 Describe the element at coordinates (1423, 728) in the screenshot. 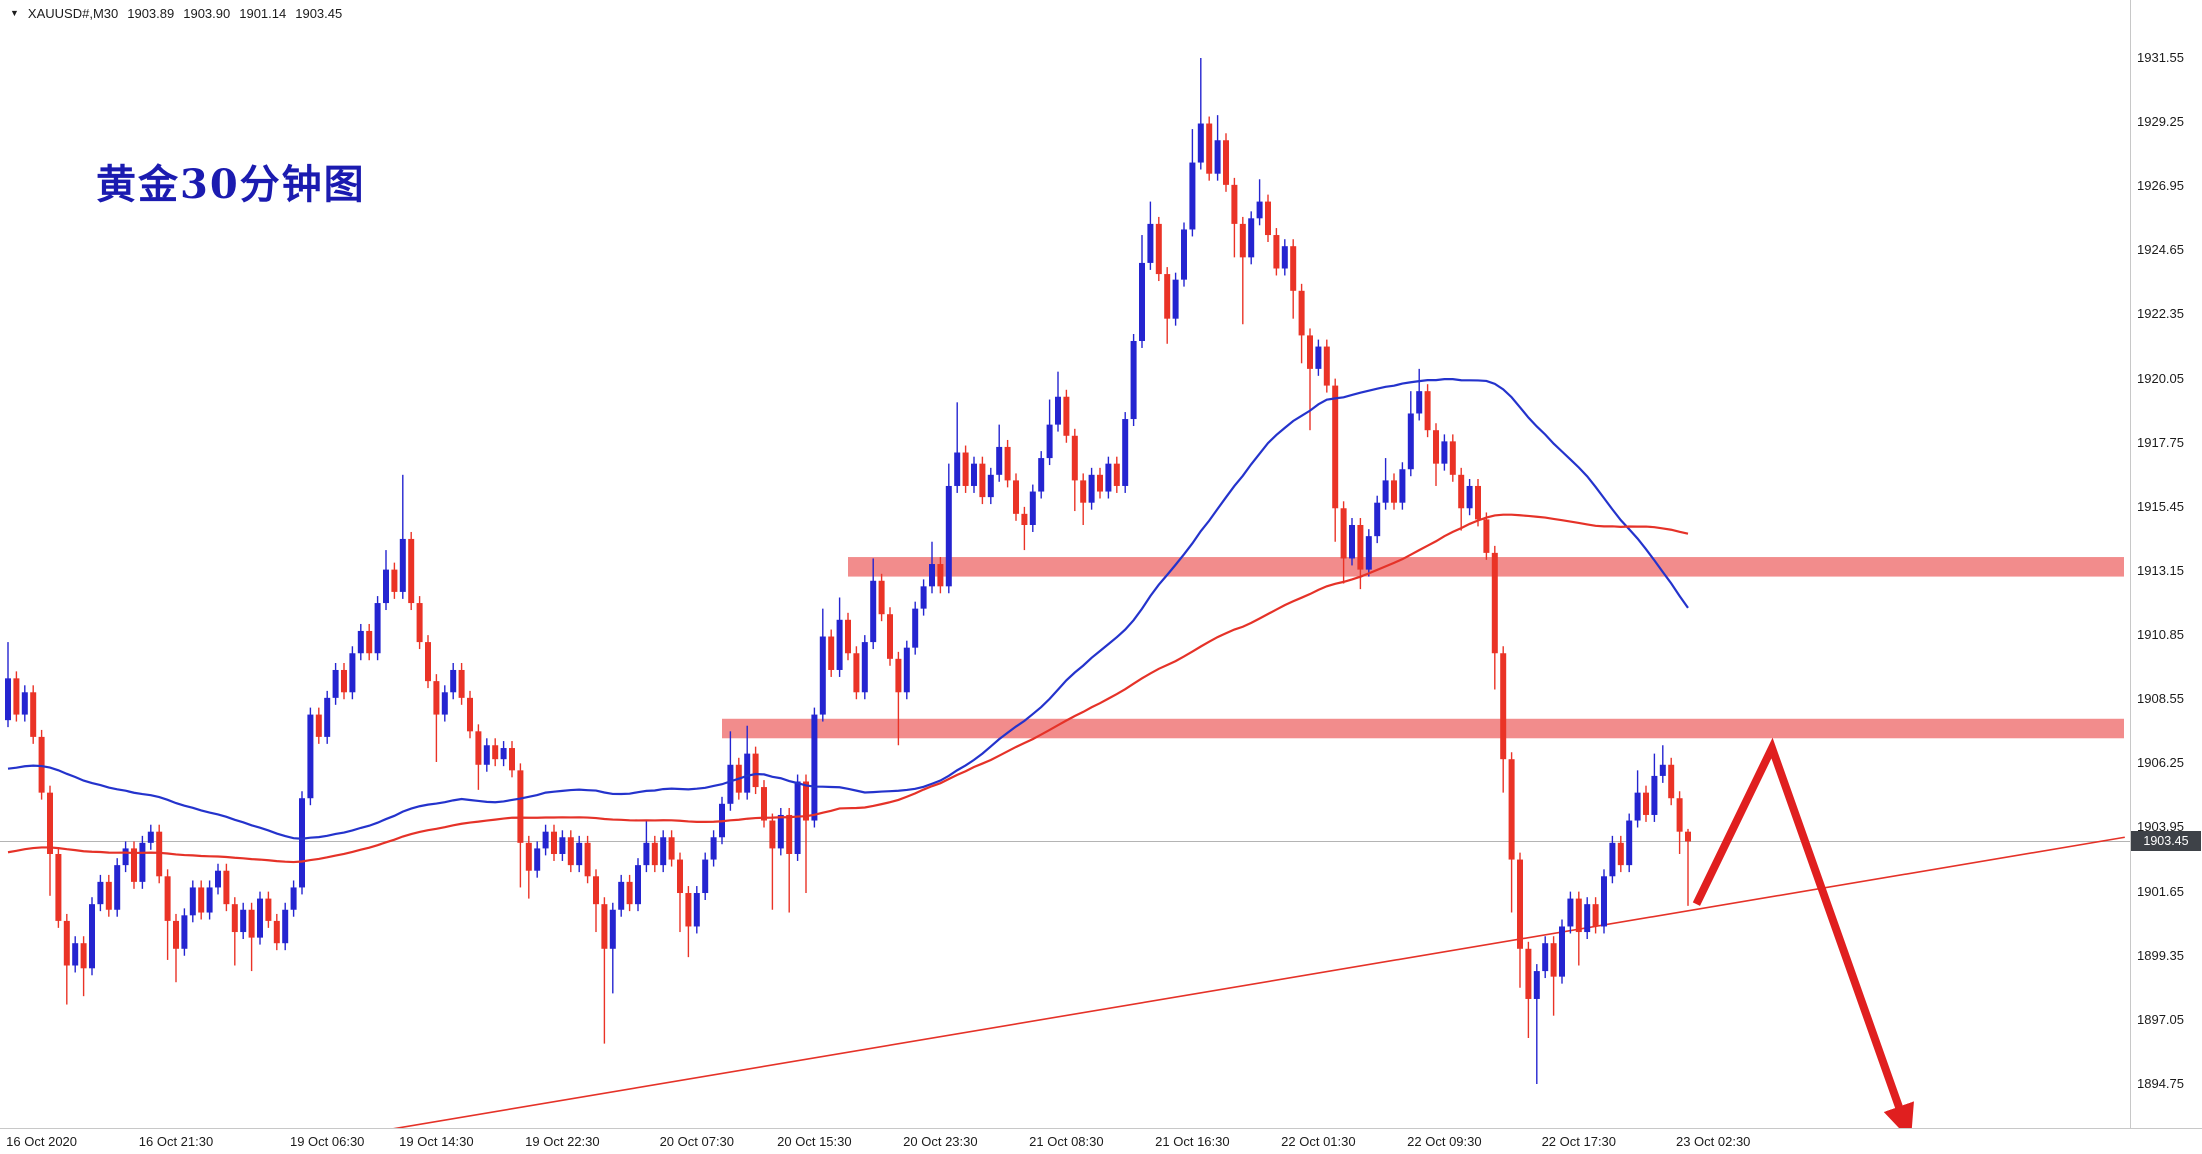

I see `support-zone-1907` at that location.